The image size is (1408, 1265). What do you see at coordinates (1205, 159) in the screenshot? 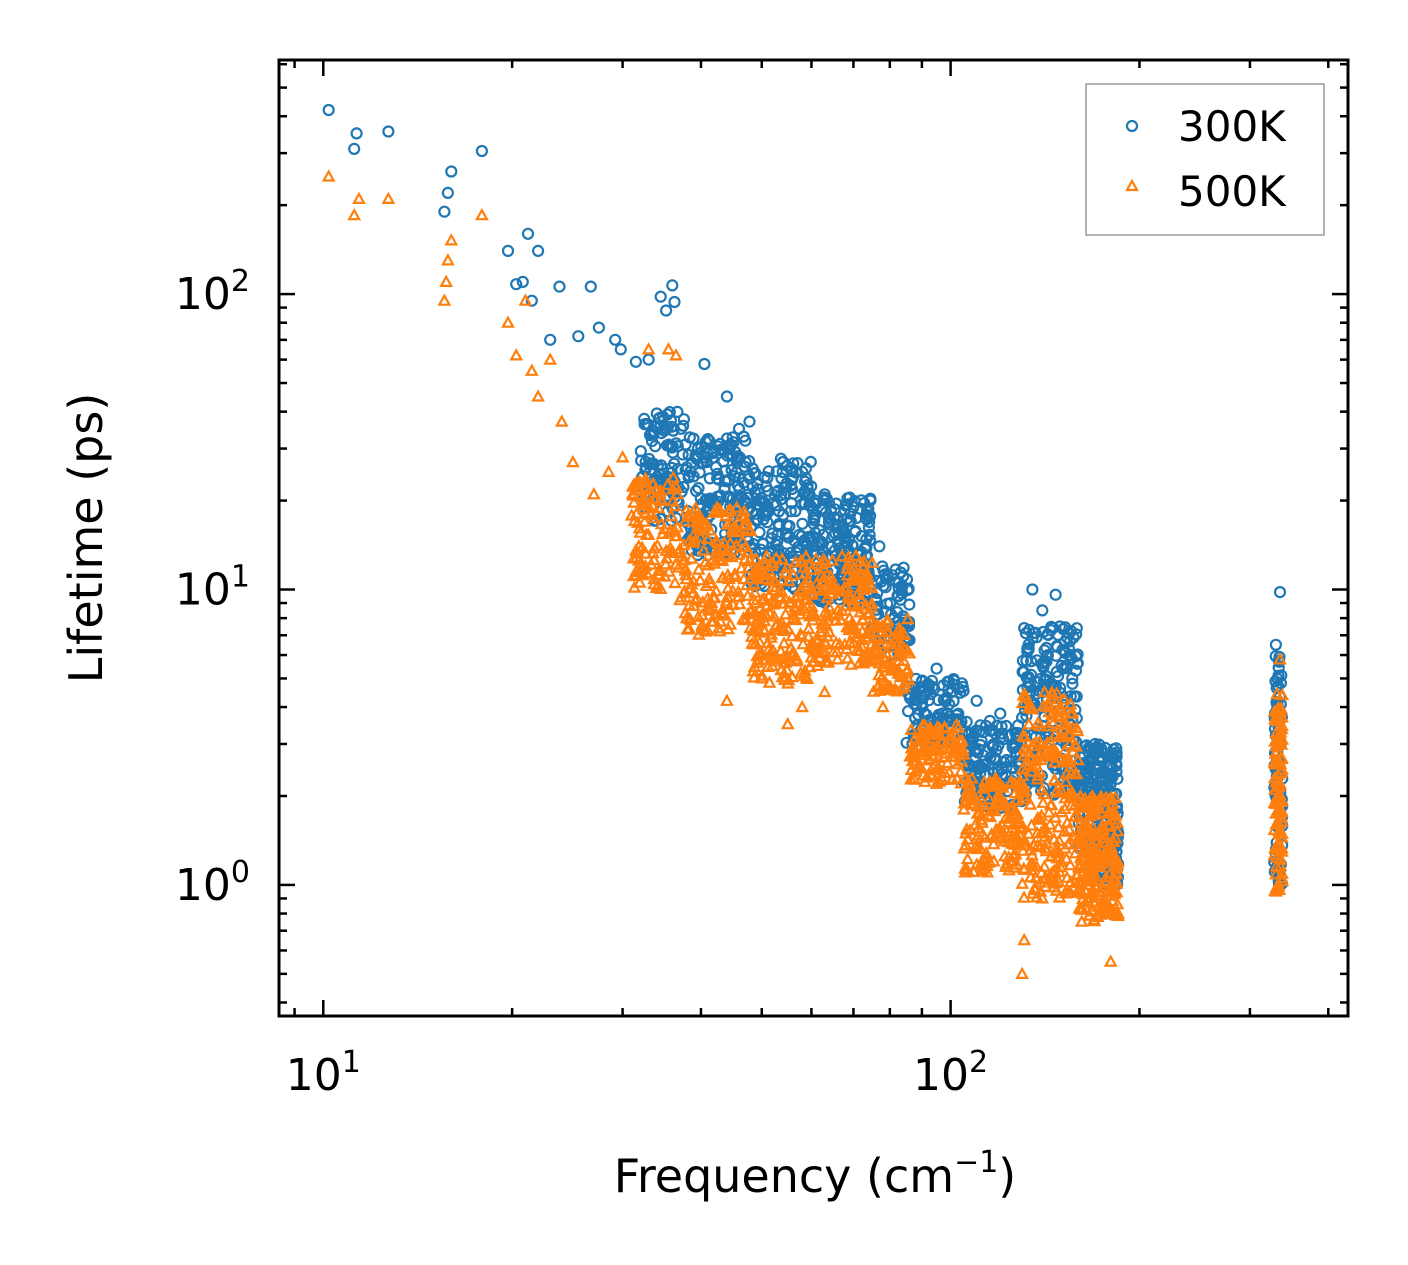
I see `legend: 300K 500K` at bounding box center [1205, 159].